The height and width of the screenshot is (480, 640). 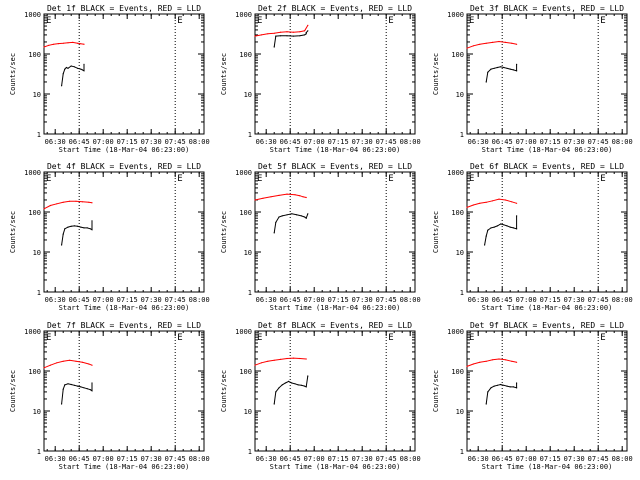 I want to click on panel-title: Det 2f BLACK = Events, RED = LLD, so click(x=335, y=8).